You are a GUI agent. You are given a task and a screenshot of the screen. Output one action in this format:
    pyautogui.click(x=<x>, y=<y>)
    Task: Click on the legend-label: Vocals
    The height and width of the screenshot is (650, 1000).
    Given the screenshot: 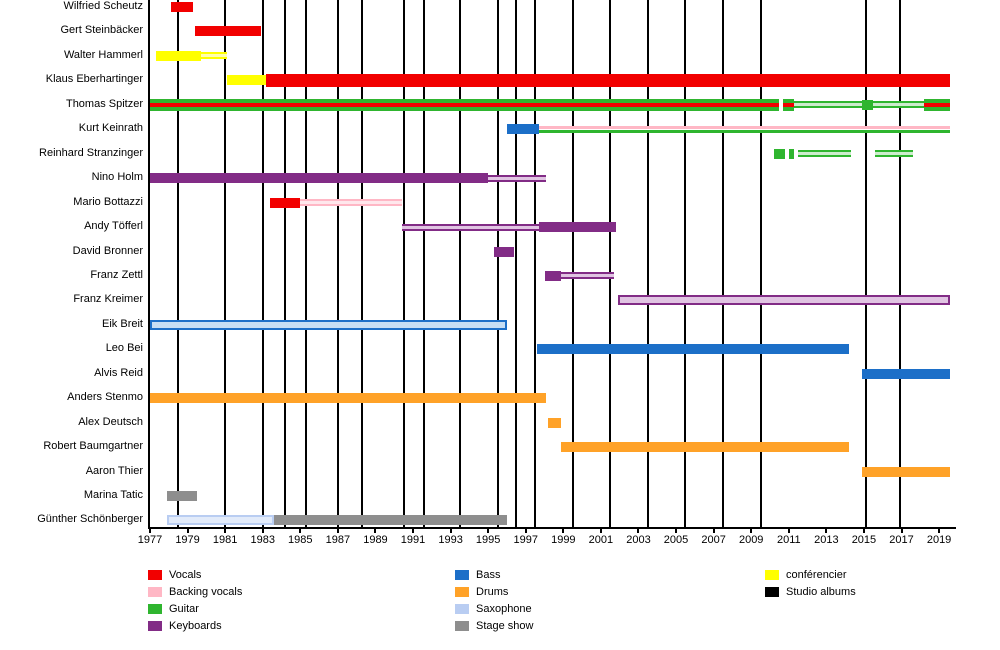 What is the action you would take?
    pyautogui.click(x=185, y=575)
    